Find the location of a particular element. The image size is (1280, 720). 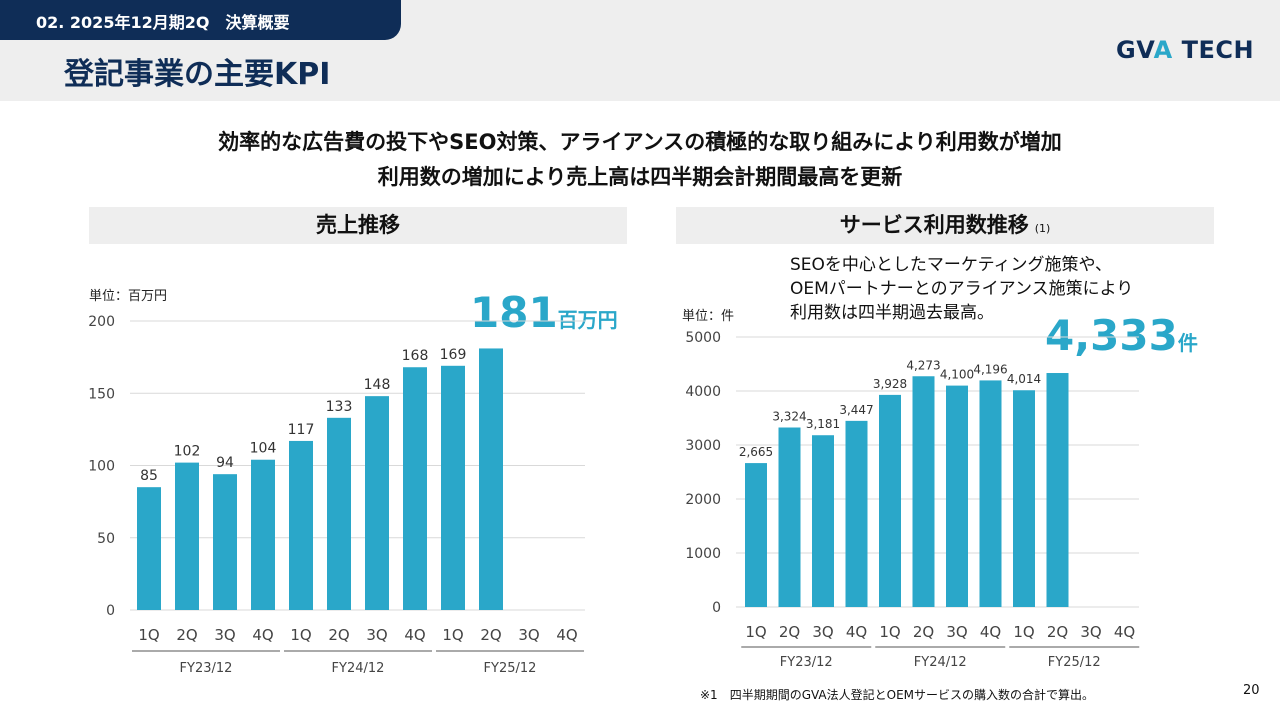

usage-callout-line: SEOを中心としたマーケティング施策や、 is located at coordinates (951, 265).